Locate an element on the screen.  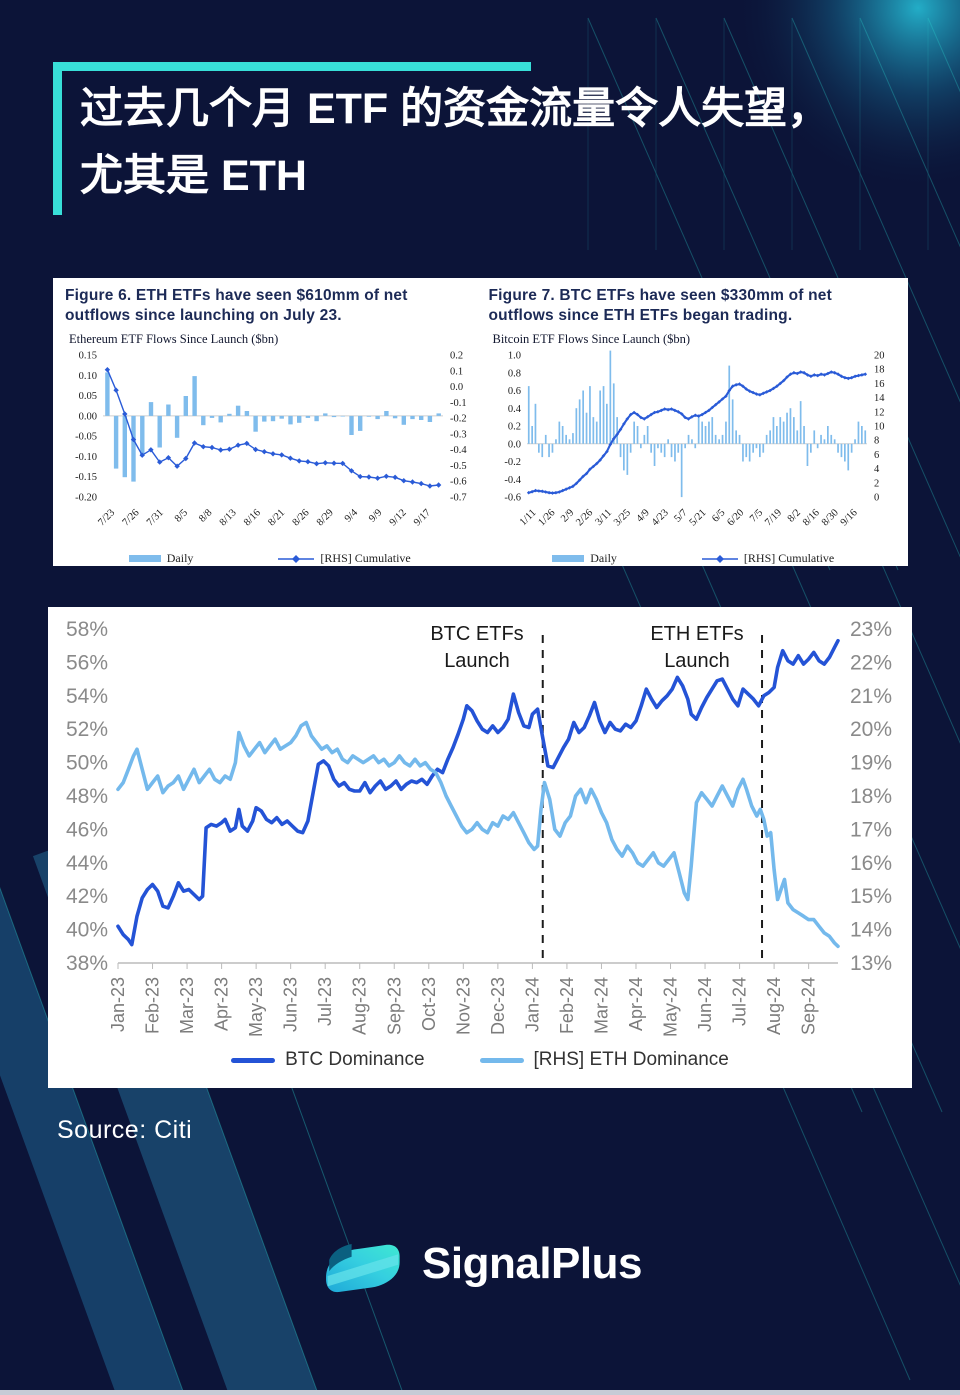
svg-text: -0.6 is located at coordinates (512, 498).